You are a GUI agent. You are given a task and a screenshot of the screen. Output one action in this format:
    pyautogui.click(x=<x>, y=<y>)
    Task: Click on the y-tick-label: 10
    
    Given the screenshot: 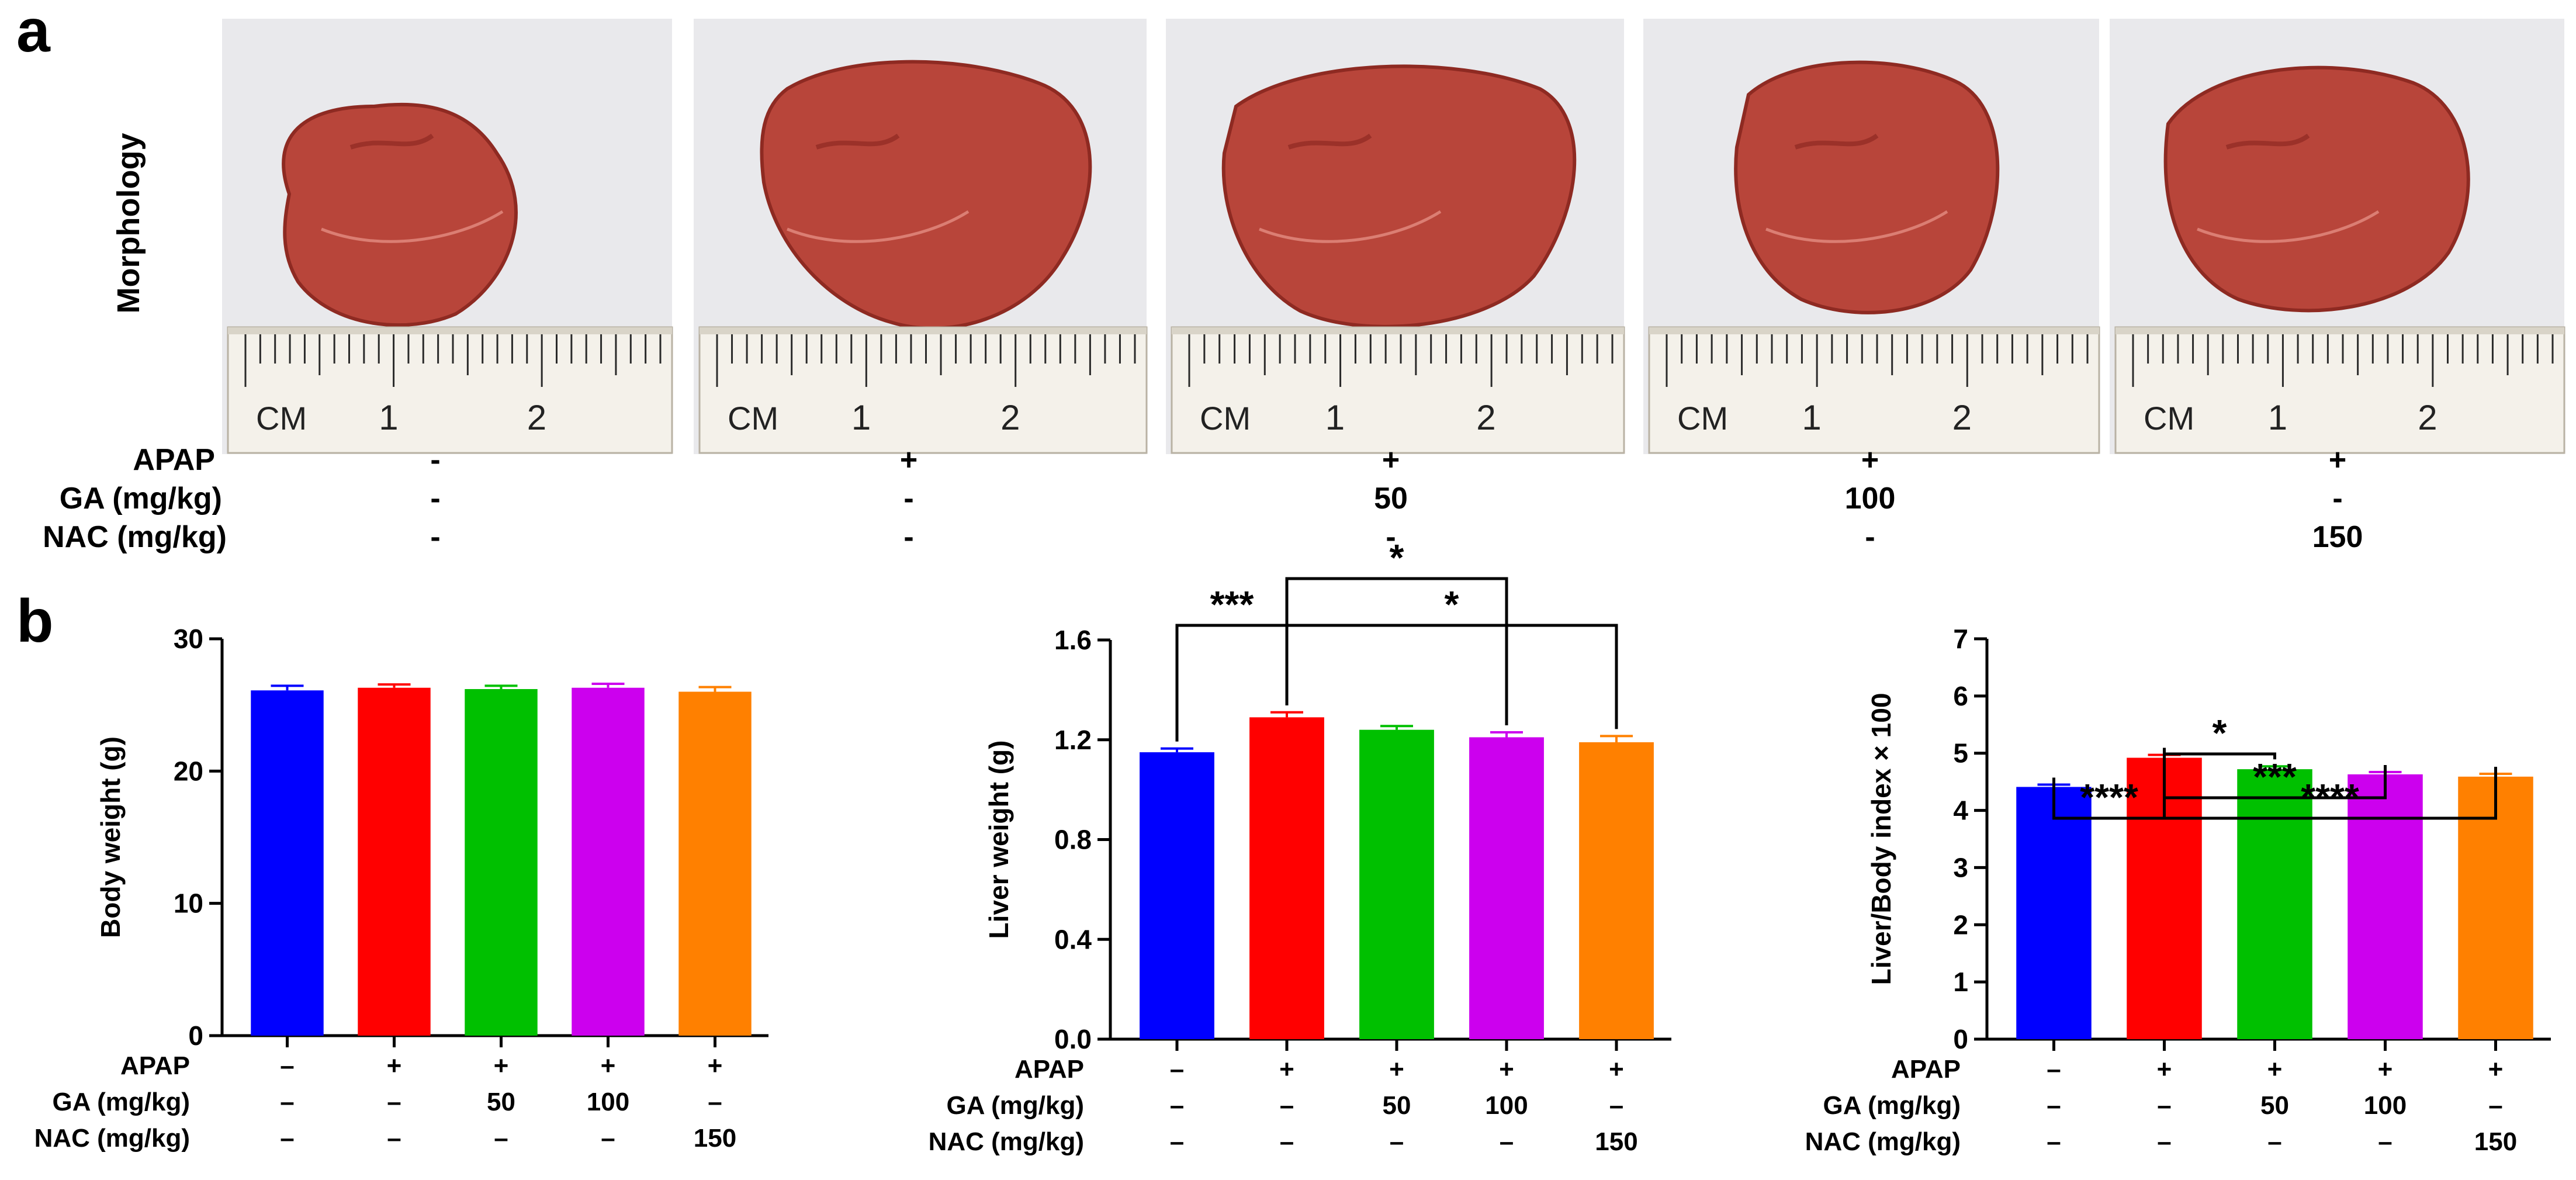 What is the action you would take?
    pyautogui.click(x=189, y=904)
    